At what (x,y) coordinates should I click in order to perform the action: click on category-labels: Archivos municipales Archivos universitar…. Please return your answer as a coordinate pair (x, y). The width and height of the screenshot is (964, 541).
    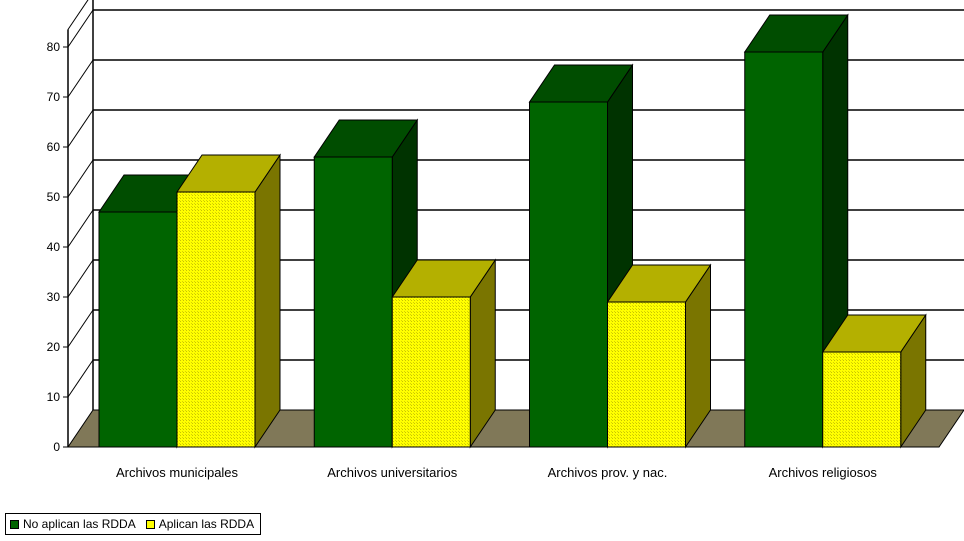
    Looking at the image, I should click on (496, 472).